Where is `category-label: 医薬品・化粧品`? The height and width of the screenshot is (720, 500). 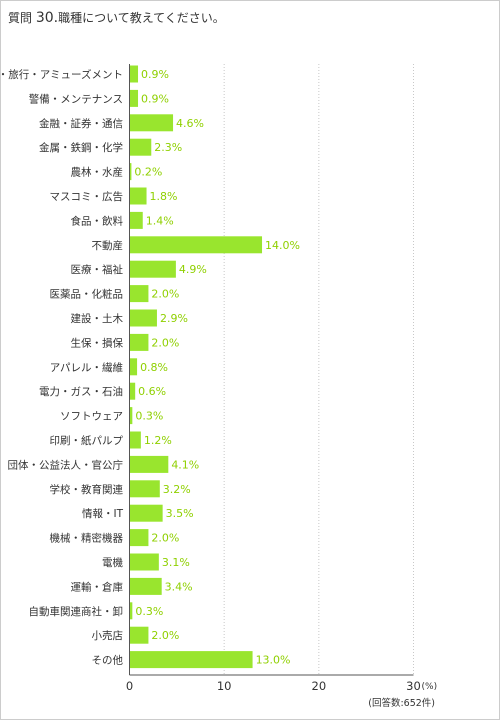 category-label: 医薬品・化粧品 is located at coordinates (87, 294).